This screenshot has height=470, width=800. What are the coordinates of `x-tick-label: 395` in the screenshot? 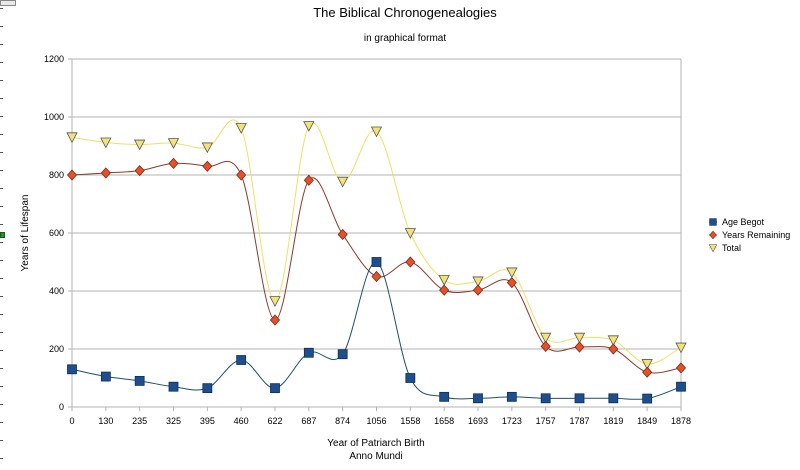 It's located at (207, 421).